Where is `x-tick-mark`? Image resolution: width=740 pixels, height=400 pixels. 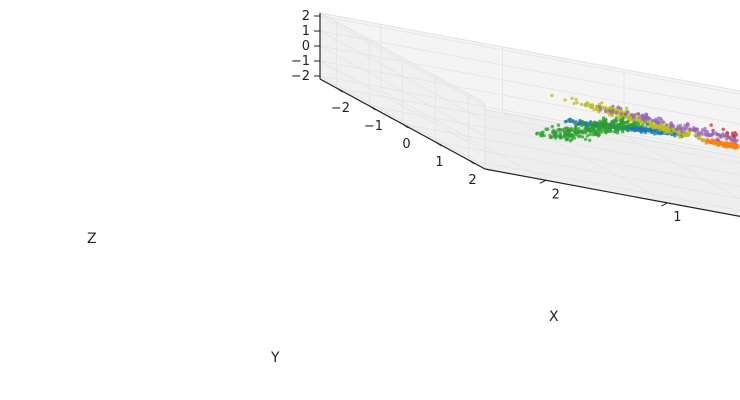
x-tick-mark is located at coordinates (664, 204).